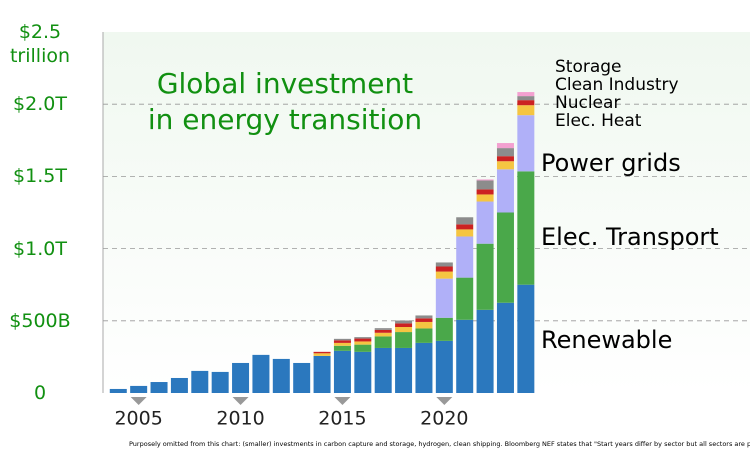 This screenshot has width=750, height=450. Describe the element at coordinates (285, 101) in the screenshot. I see `chart-title: Global investment in energy transition` at that location.